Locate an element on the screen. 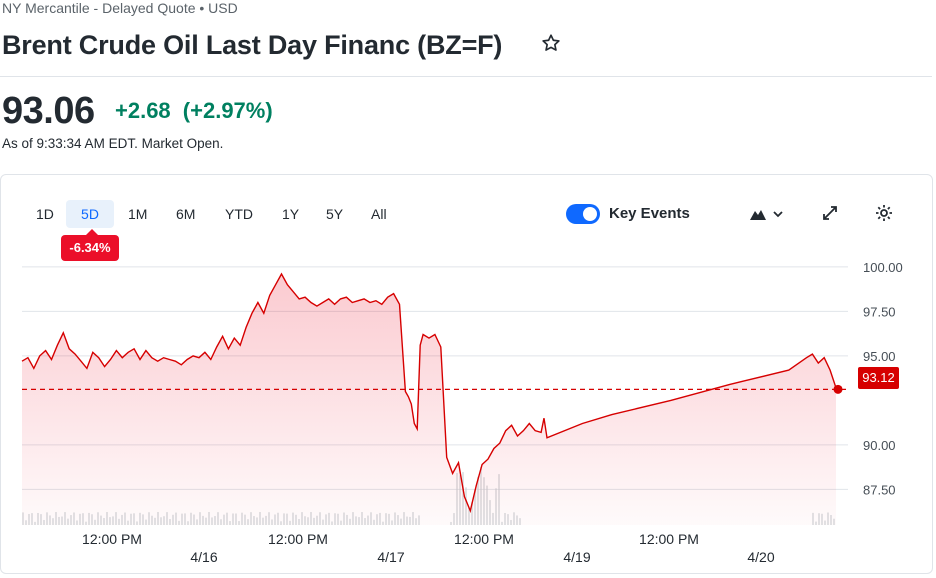 This screenshot has height=578, width=936. last-price-label: 93.12 is located at coordinates (878, 378).